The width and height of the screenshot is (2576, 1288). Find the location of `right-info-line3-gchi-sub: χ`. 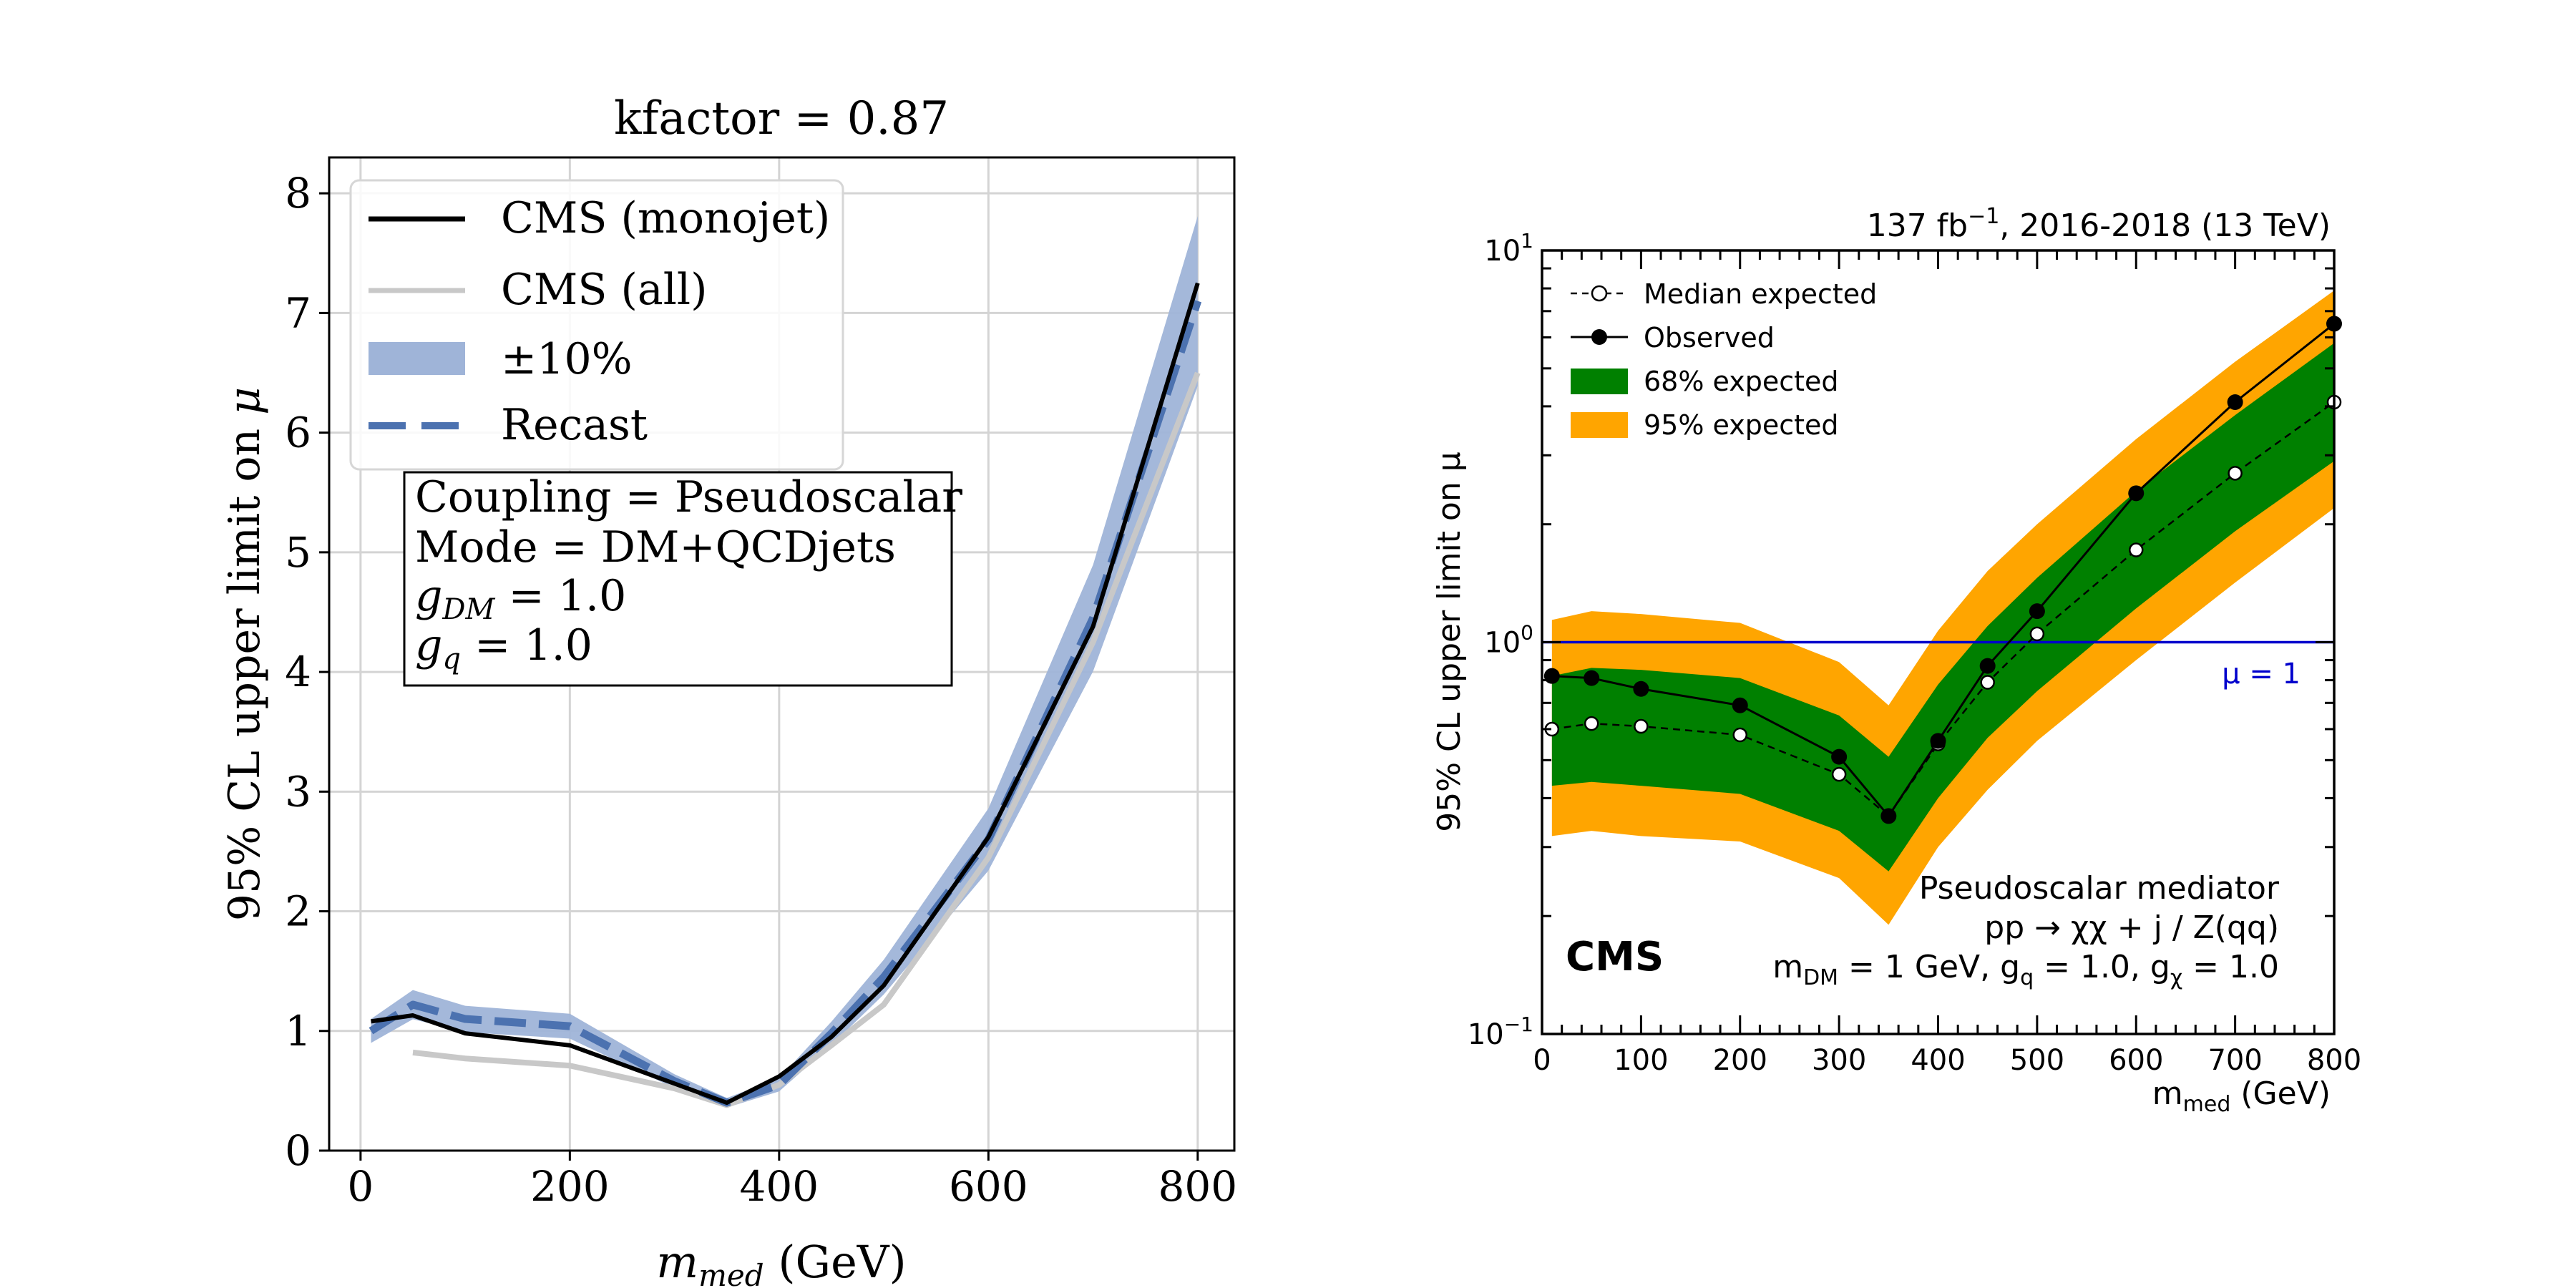

right-info-line3-gchi-sub: χ is located at coordinates (2176, 977).